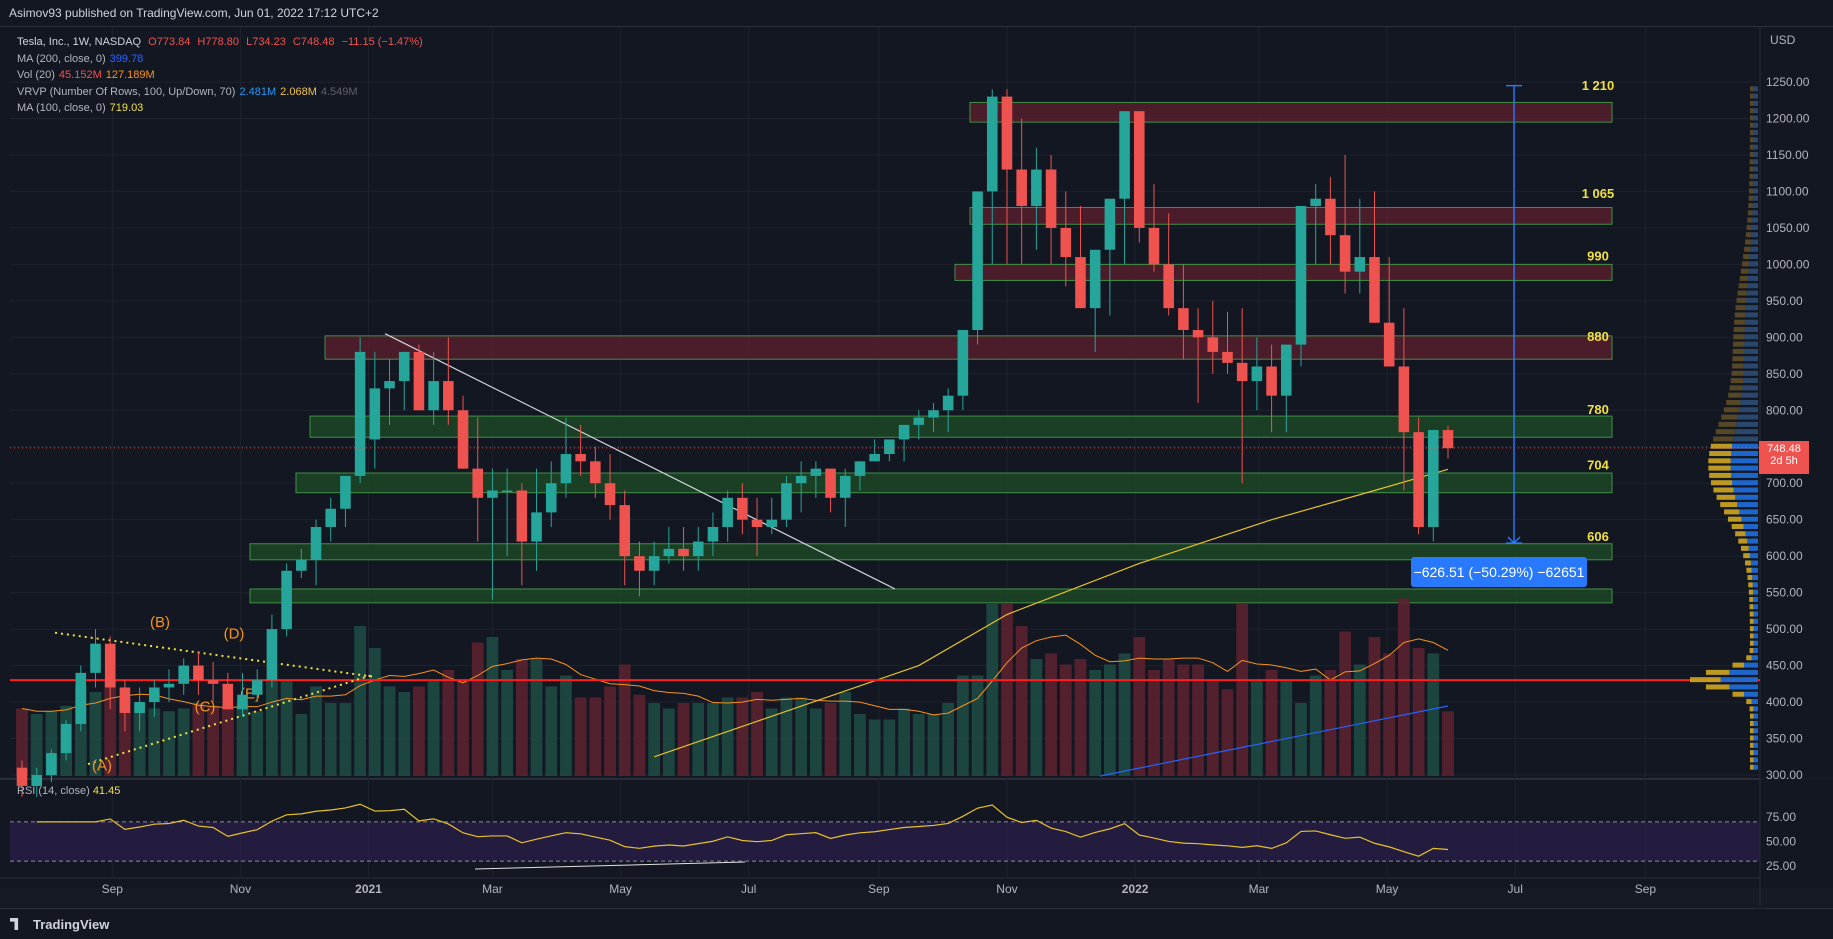 The width and height of the screenshot is (1833, 939). I want to click on ma100-value: 719.03, so click(126, 108).